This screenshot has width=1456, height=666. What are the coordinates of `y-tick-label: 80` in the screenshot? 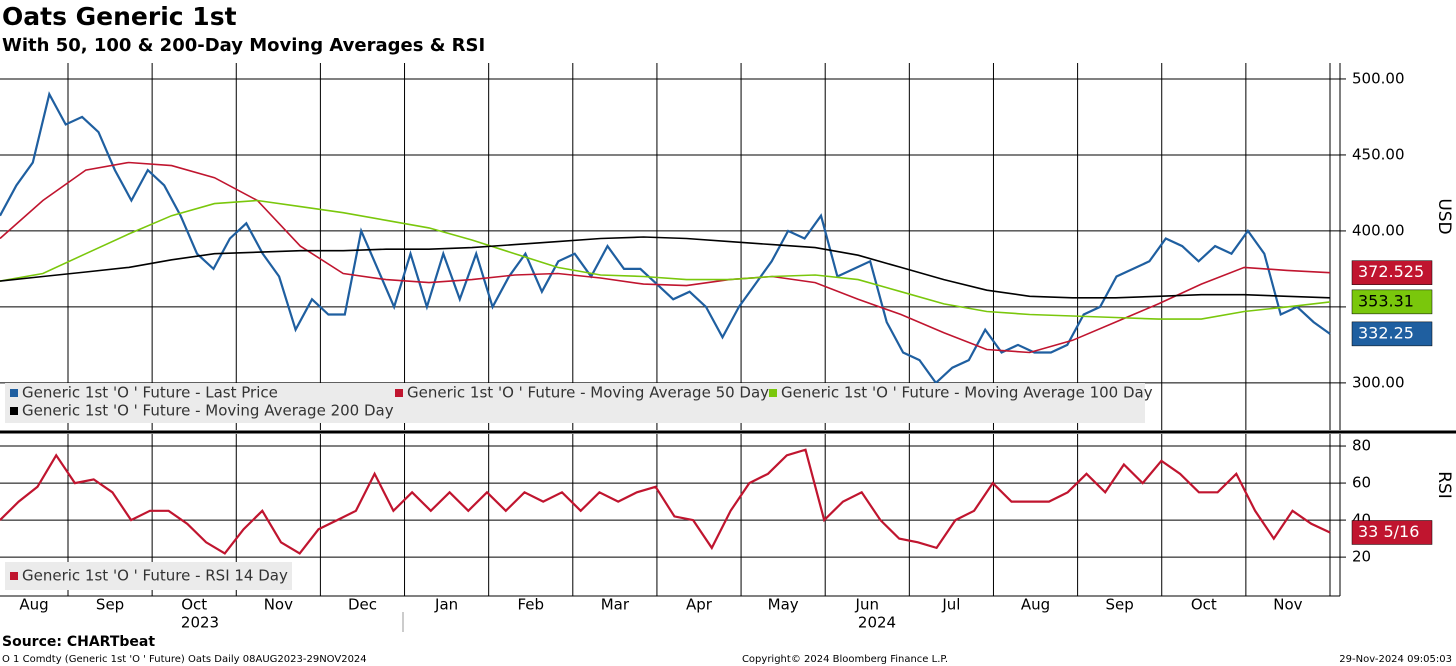 It's located at (1361, 446).